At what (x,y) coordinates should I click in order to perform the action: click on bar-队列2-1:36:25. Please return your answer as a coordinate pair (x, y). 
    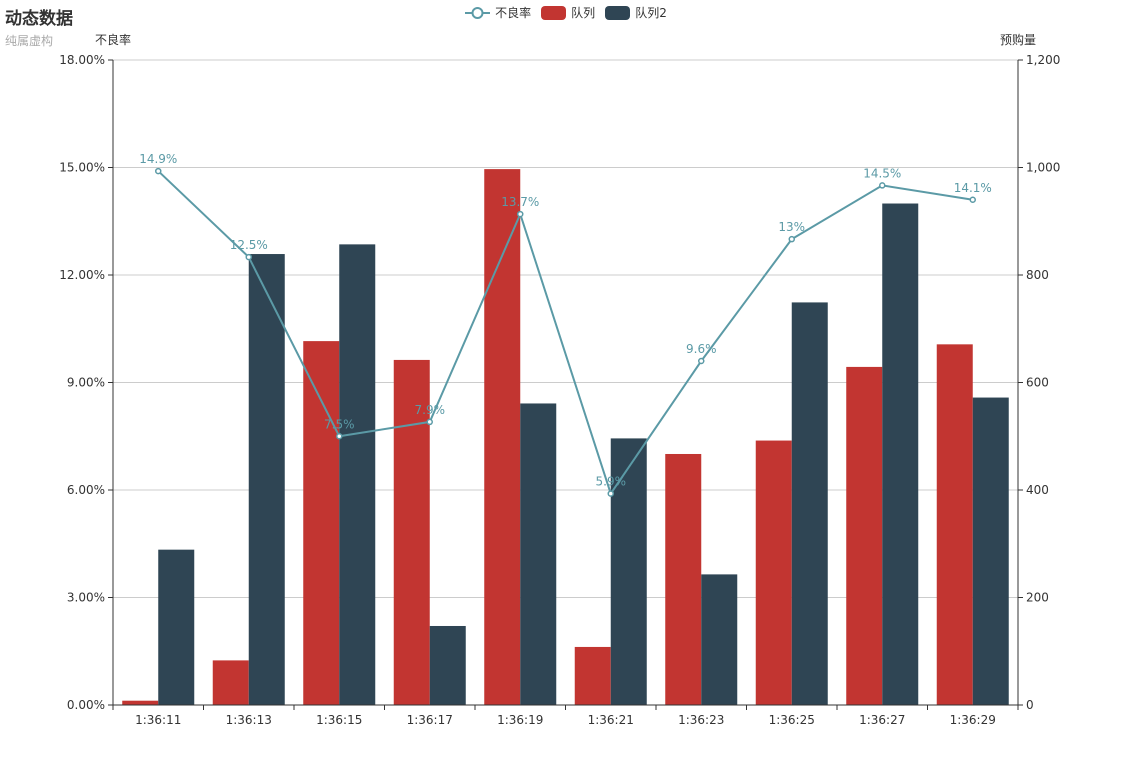
    Looking at the image, I should click on (809, 503).